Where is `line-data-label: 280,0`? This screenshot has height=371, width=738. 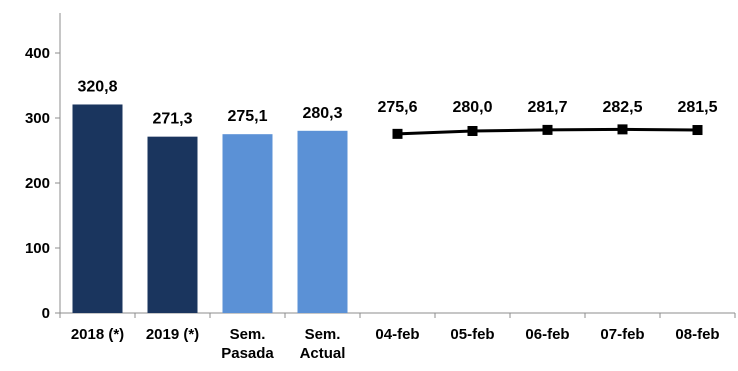
line-data-label: 280,0 is located at coordinates (472, 107).